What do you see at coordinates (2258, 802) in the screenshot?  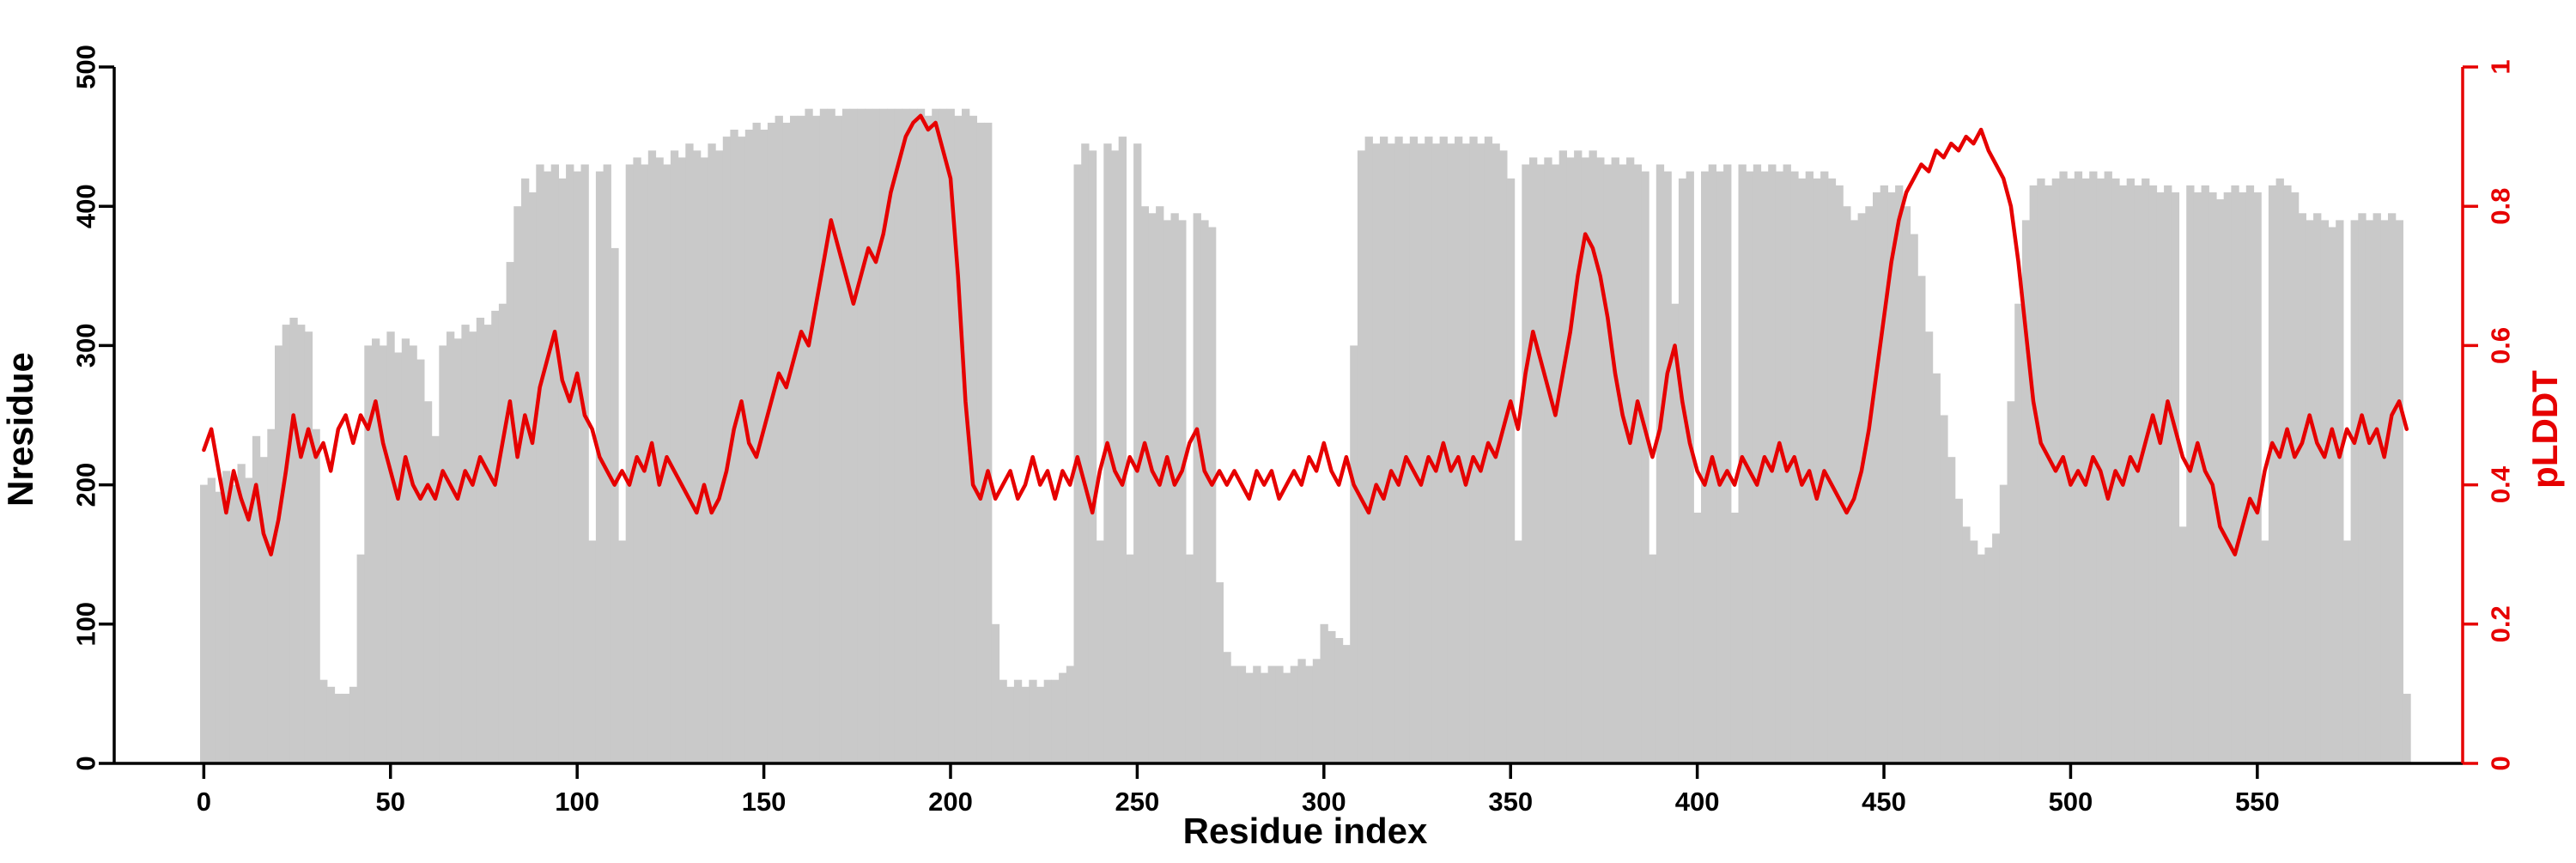 I see `x-tick-label: 550` at bounding box center [2258, 802].